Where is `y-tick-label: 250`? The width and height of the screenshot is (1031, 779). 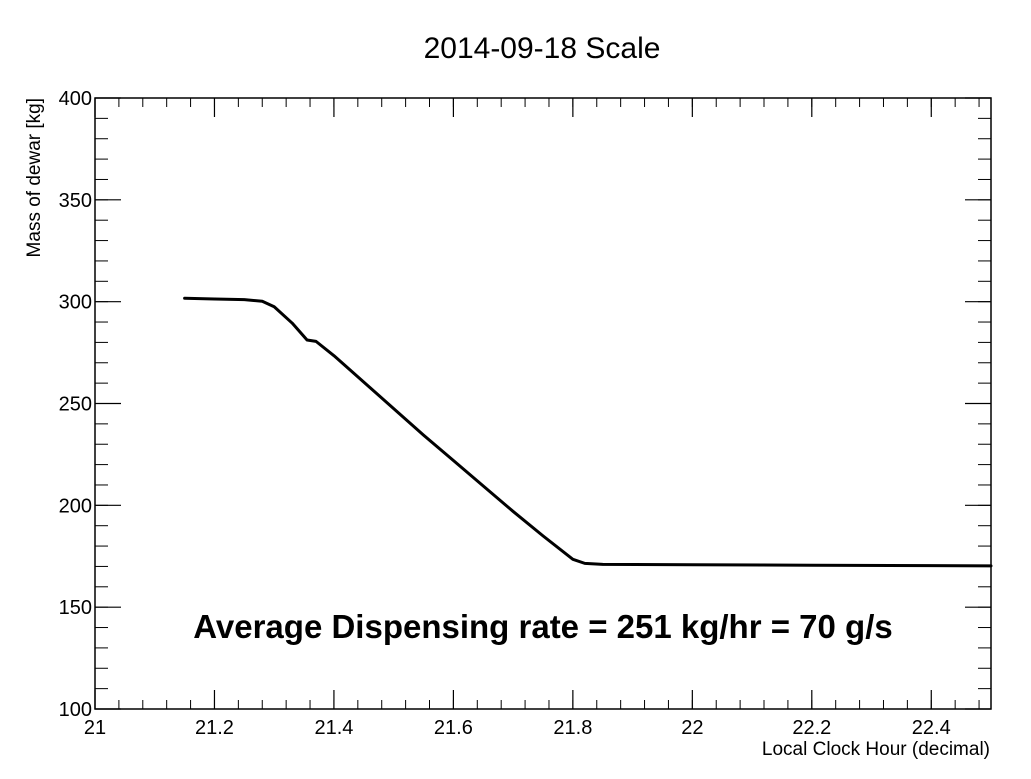 y-tick-label: 250 is located at coordinates (75, 405).